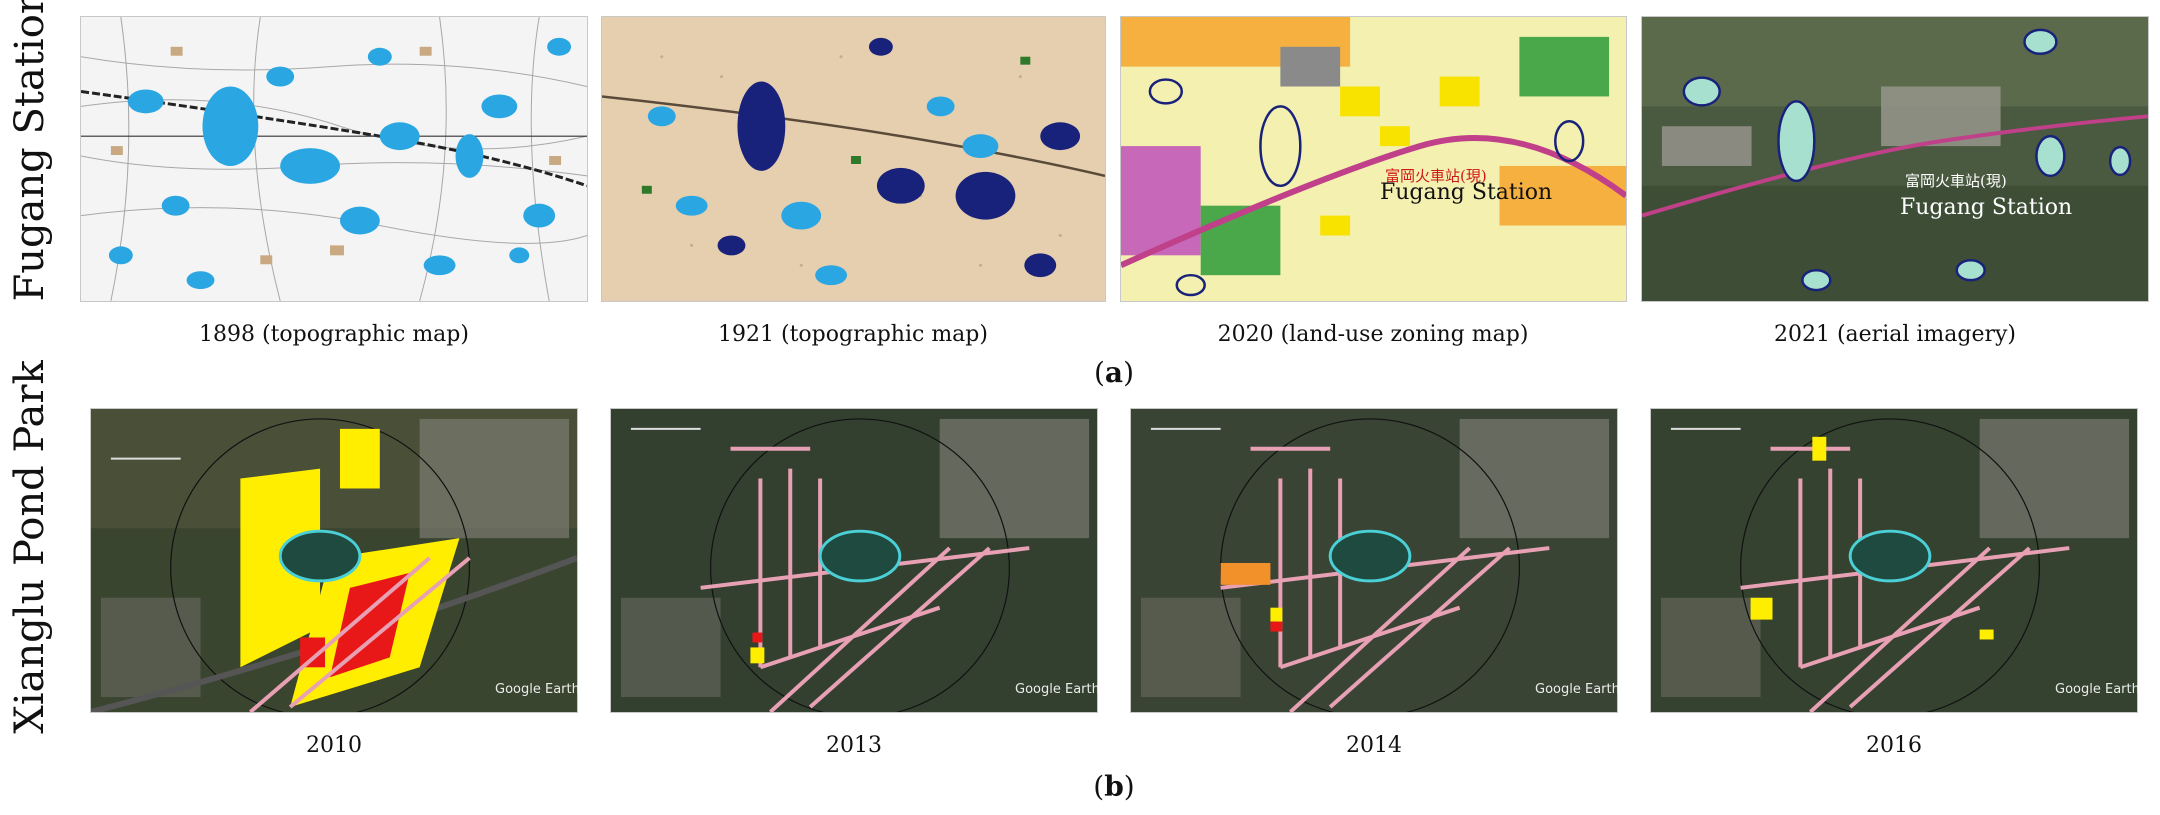  Describe the element at coordinates (1114, 786) in the screenshot. I see `subfigure-label-b: (b)` at that location.